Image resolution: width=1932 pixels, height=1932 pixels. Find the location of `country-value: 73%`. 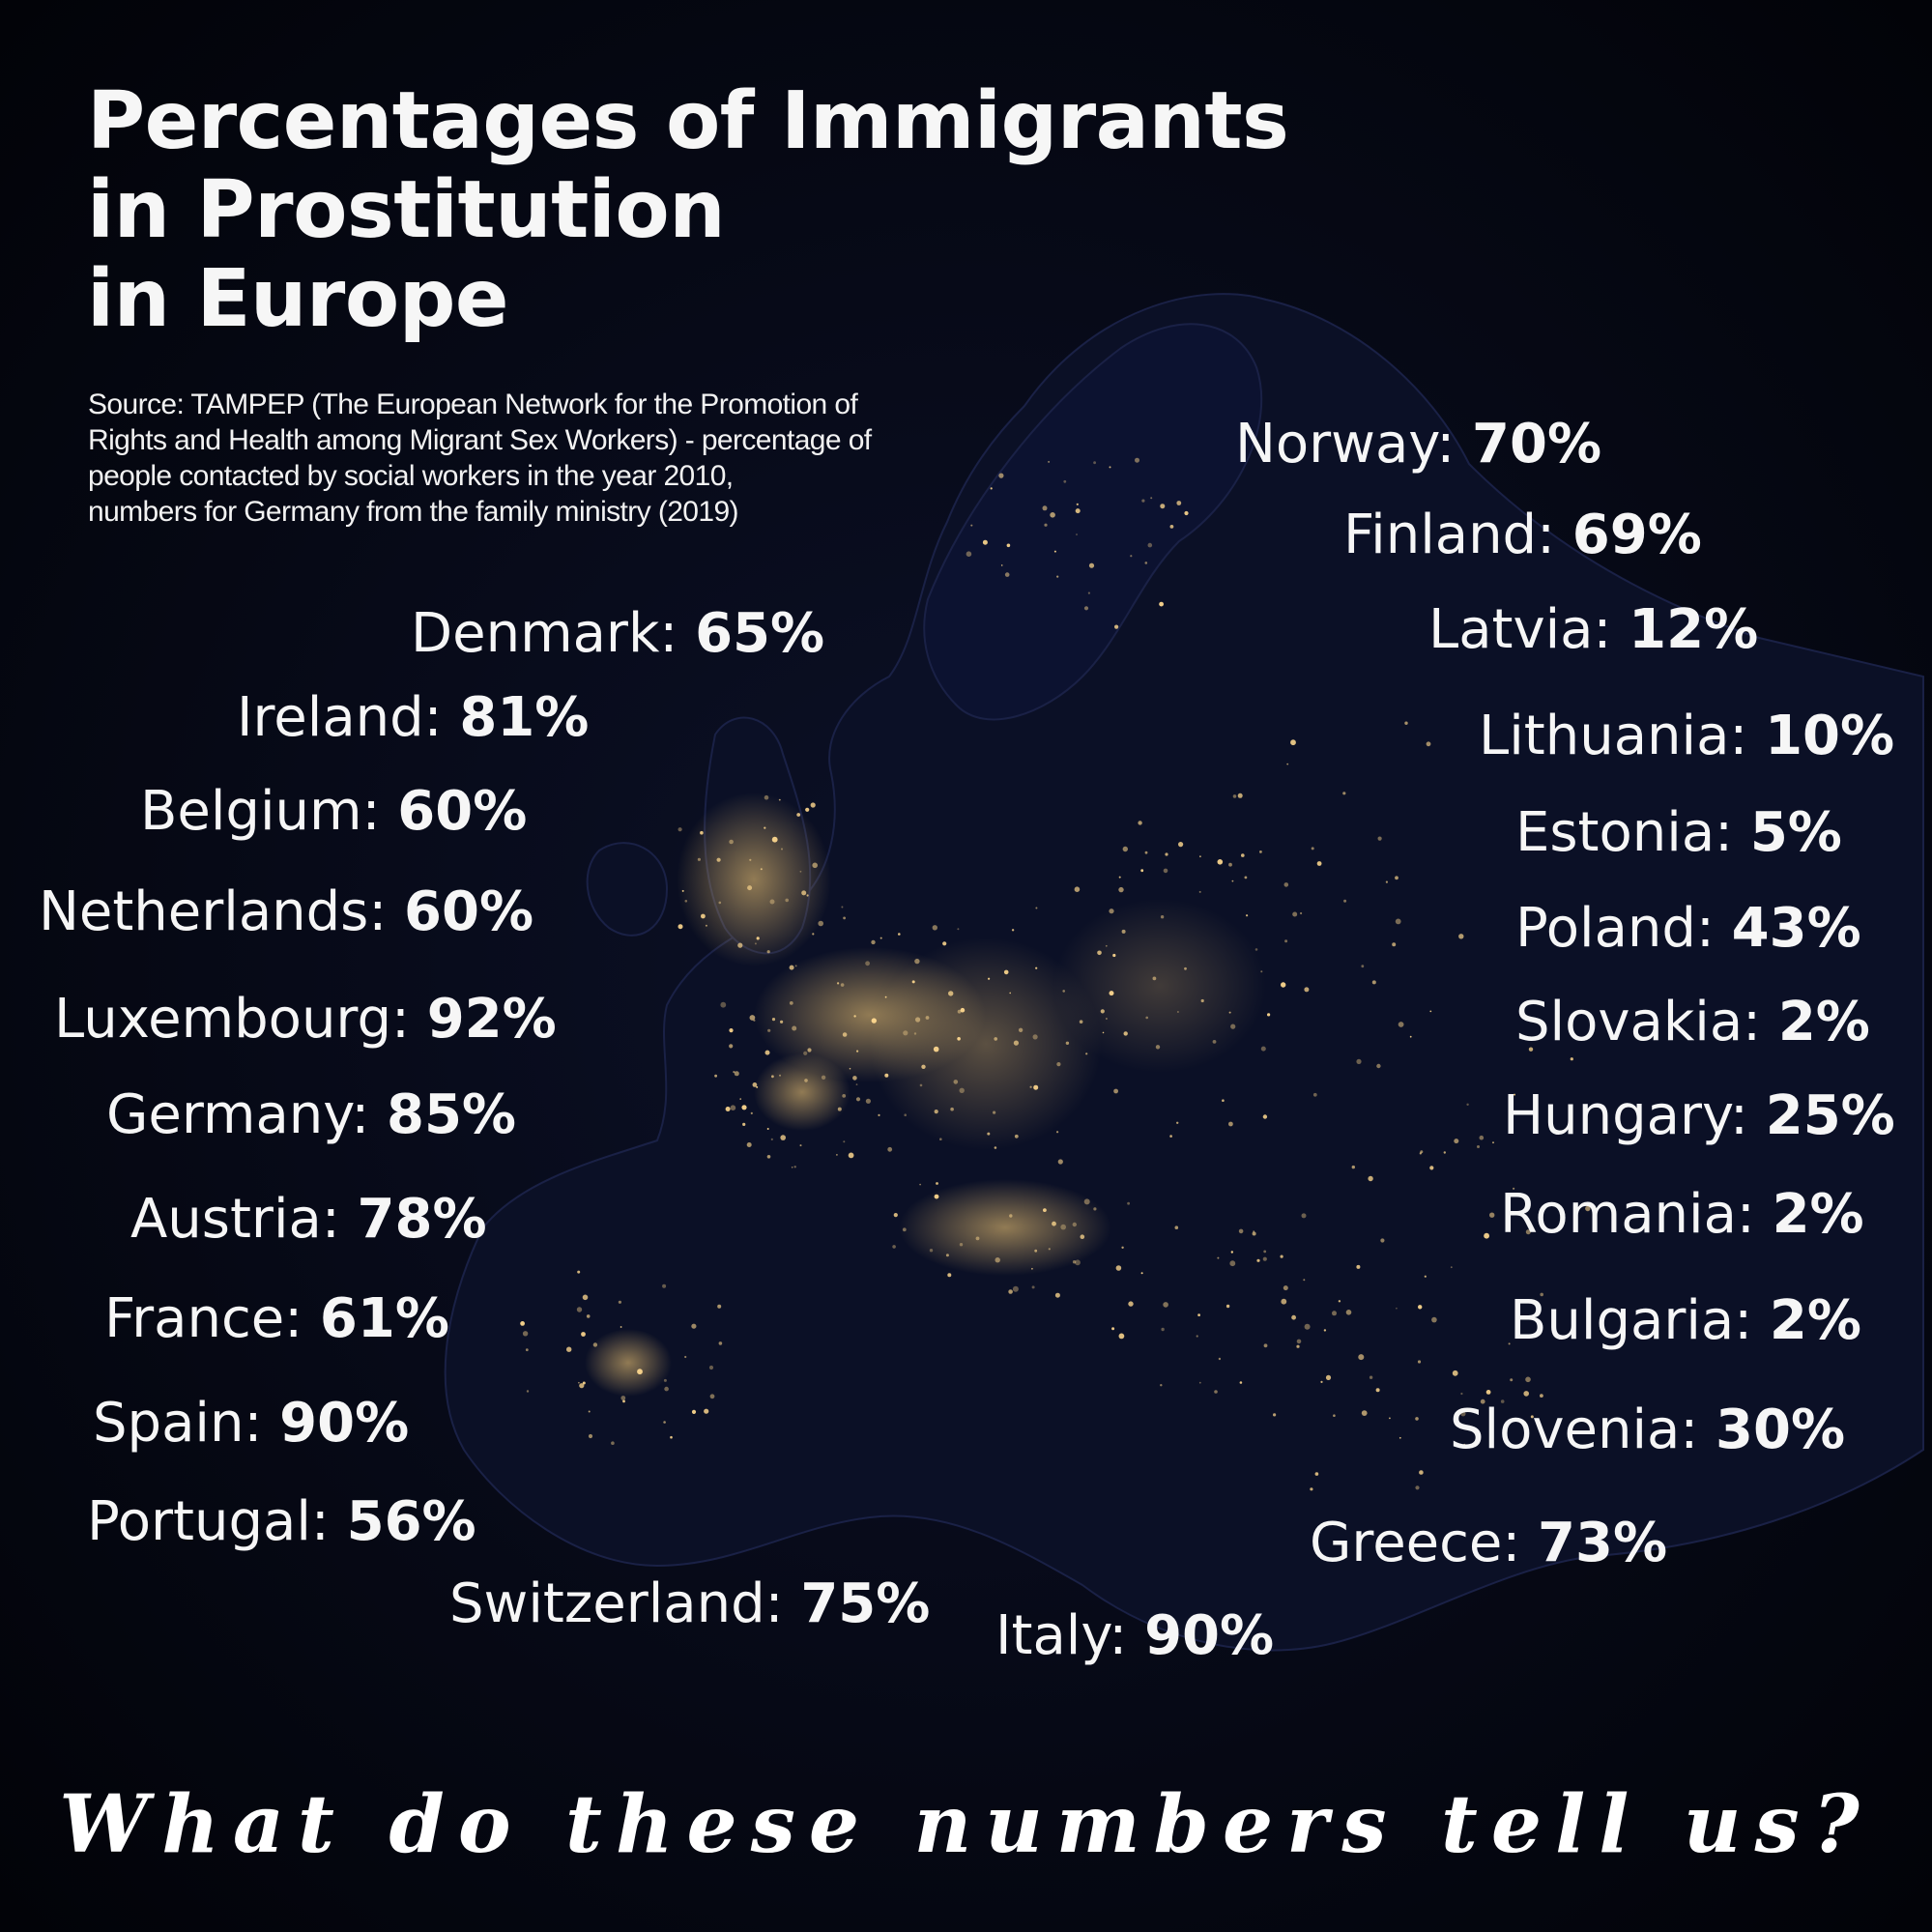

country-value: 73% is located at coordinates (1603, 1543).